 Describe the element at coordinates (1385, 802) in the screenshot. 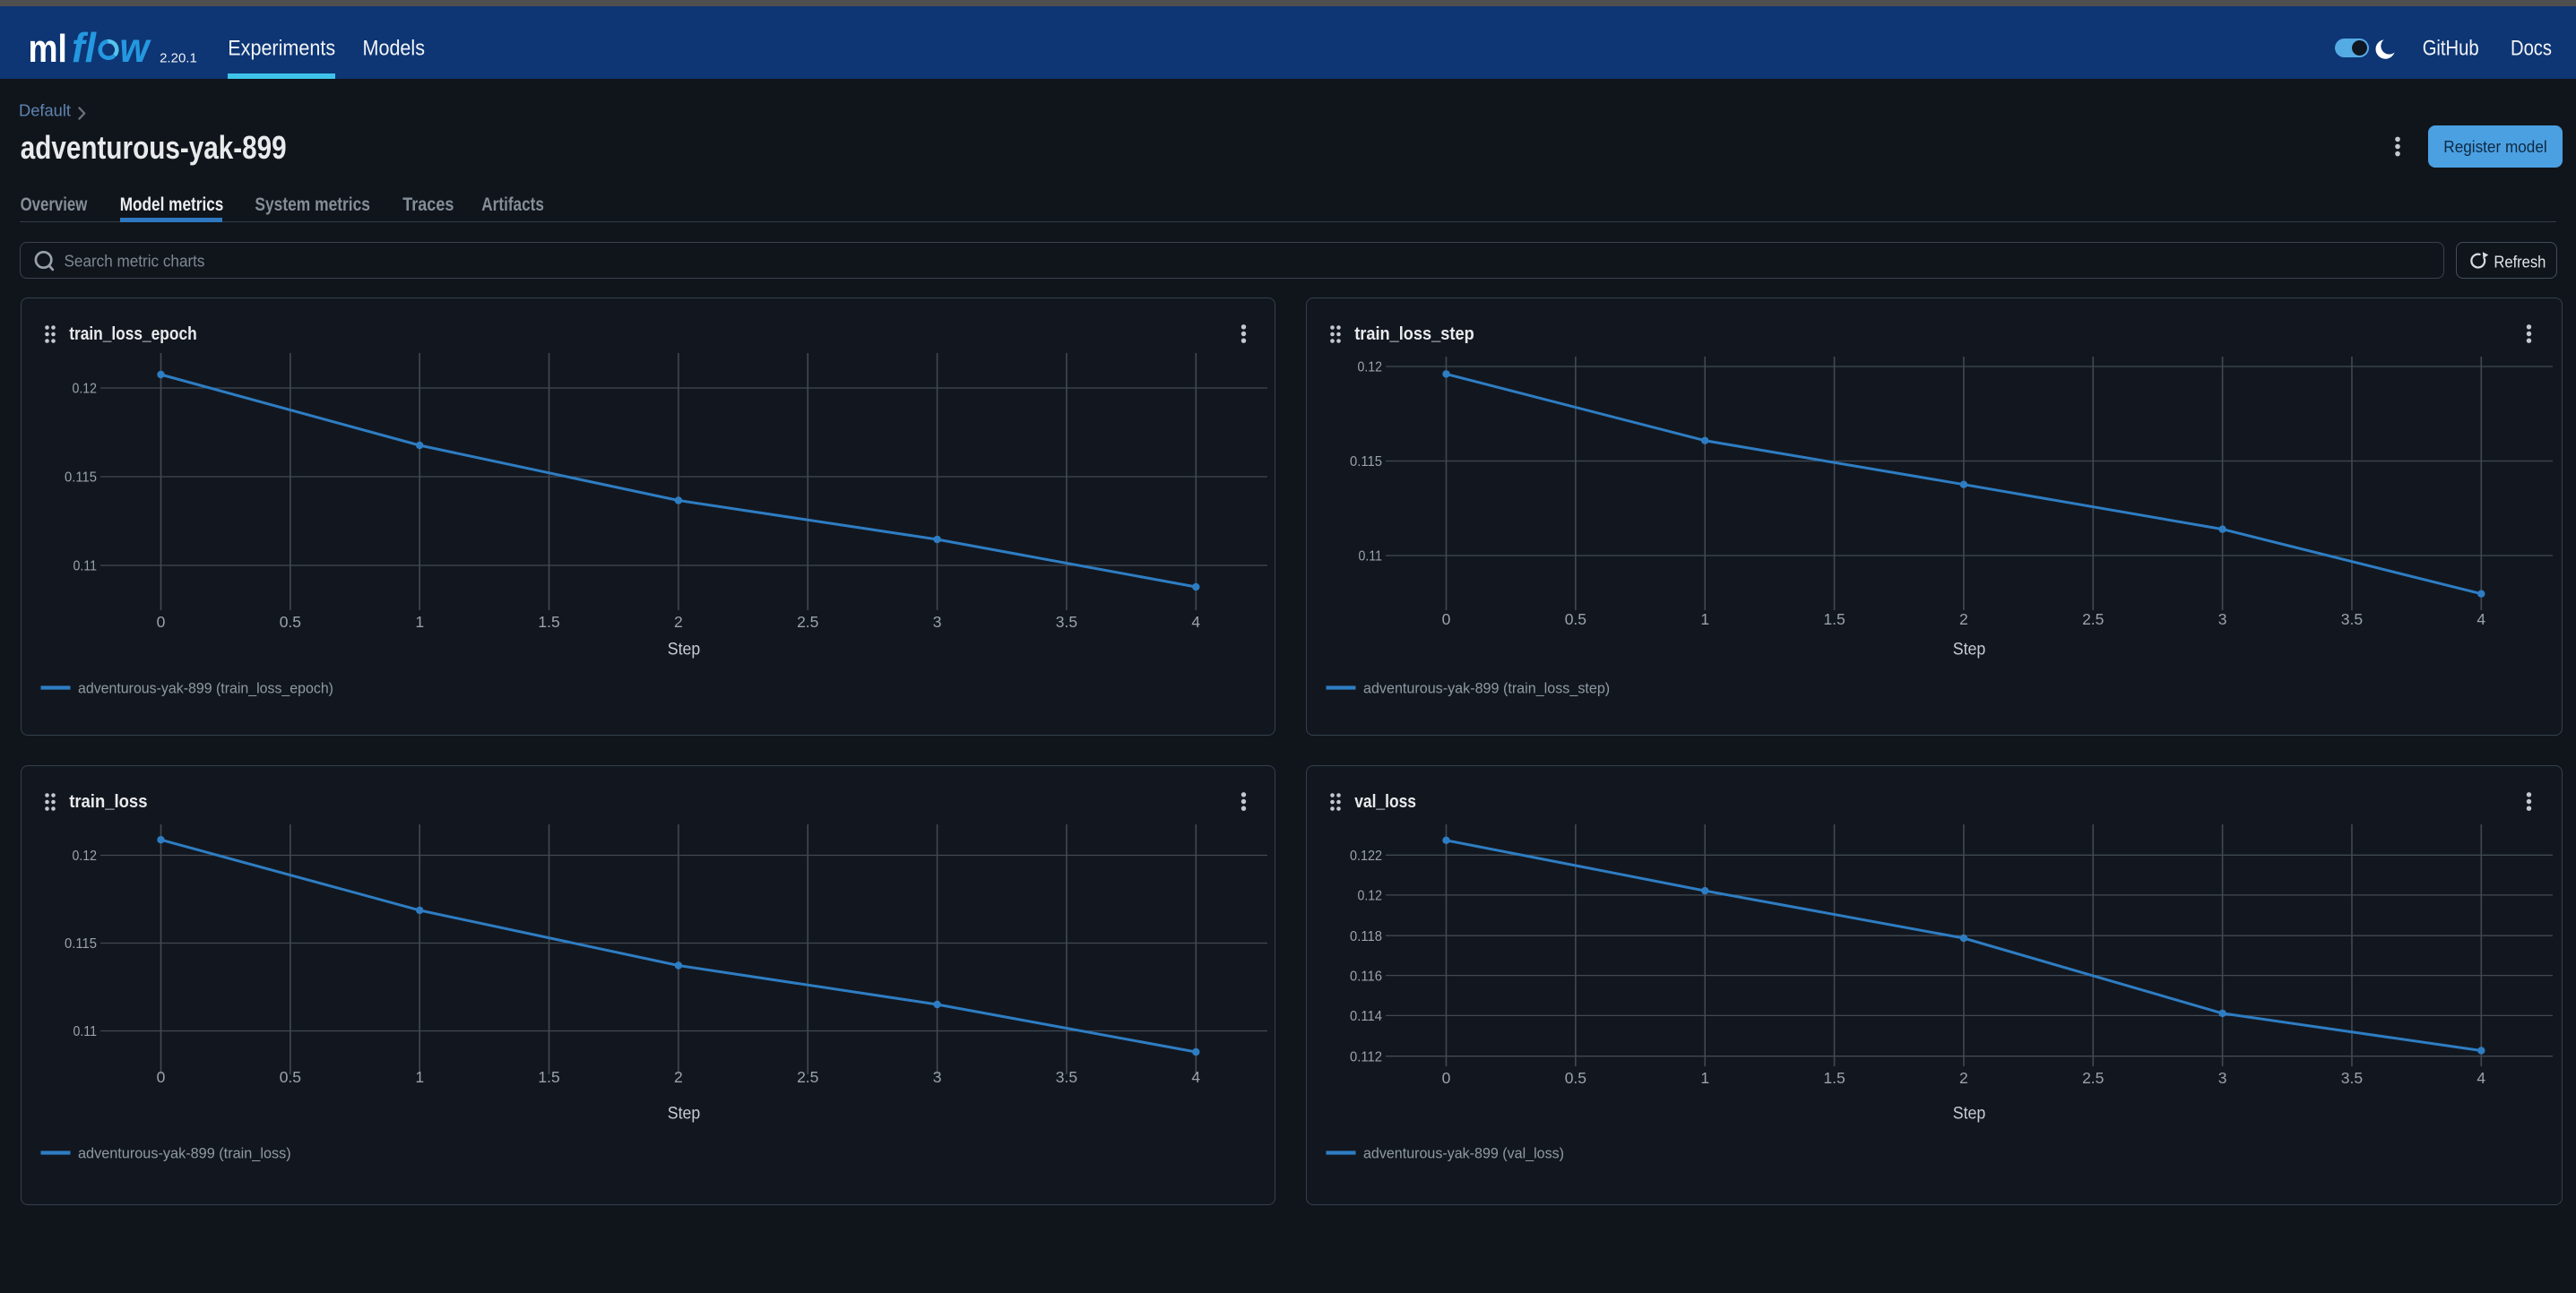

I see `svg-text: val_loss` at that location.